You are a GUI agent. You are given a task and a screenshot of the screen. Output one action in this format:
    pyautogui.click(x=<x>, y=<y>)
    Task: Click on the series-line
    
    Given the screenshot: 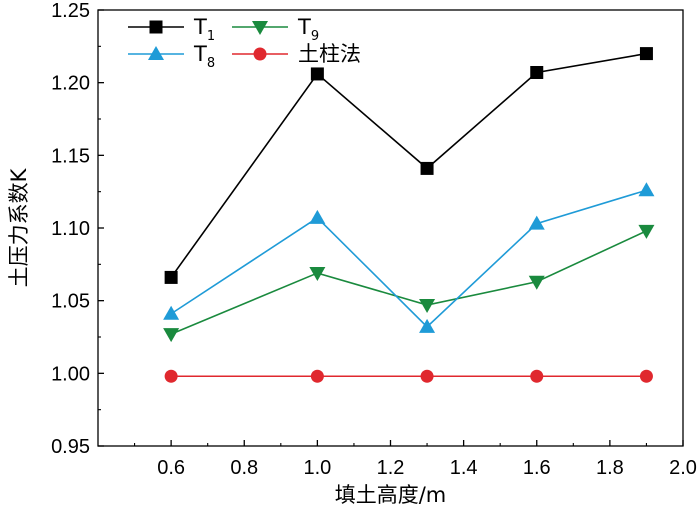 What is the action you would take?
    pyautogui.click(x=408, y=282)
    